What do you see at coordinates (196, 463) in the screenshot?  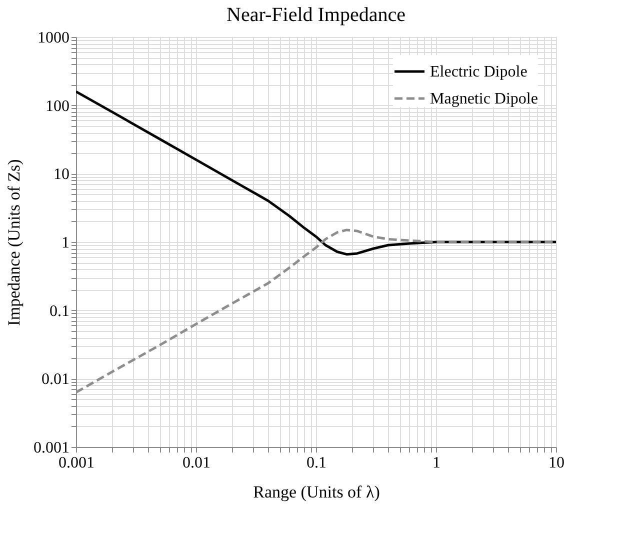 I see `x-tick-label: 0.01` at bounding box center [196, 463].